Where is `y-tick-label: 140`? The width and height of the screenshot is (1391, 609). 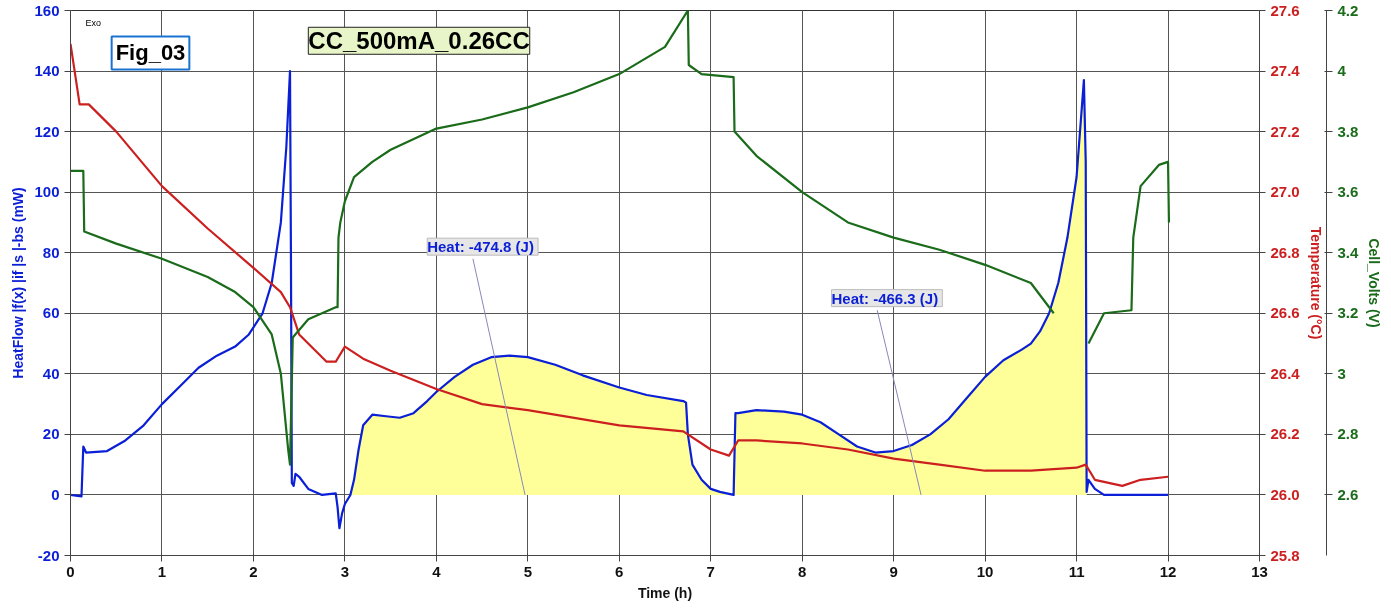
y-tick-label: 140 is located at coordinates (47, 71).